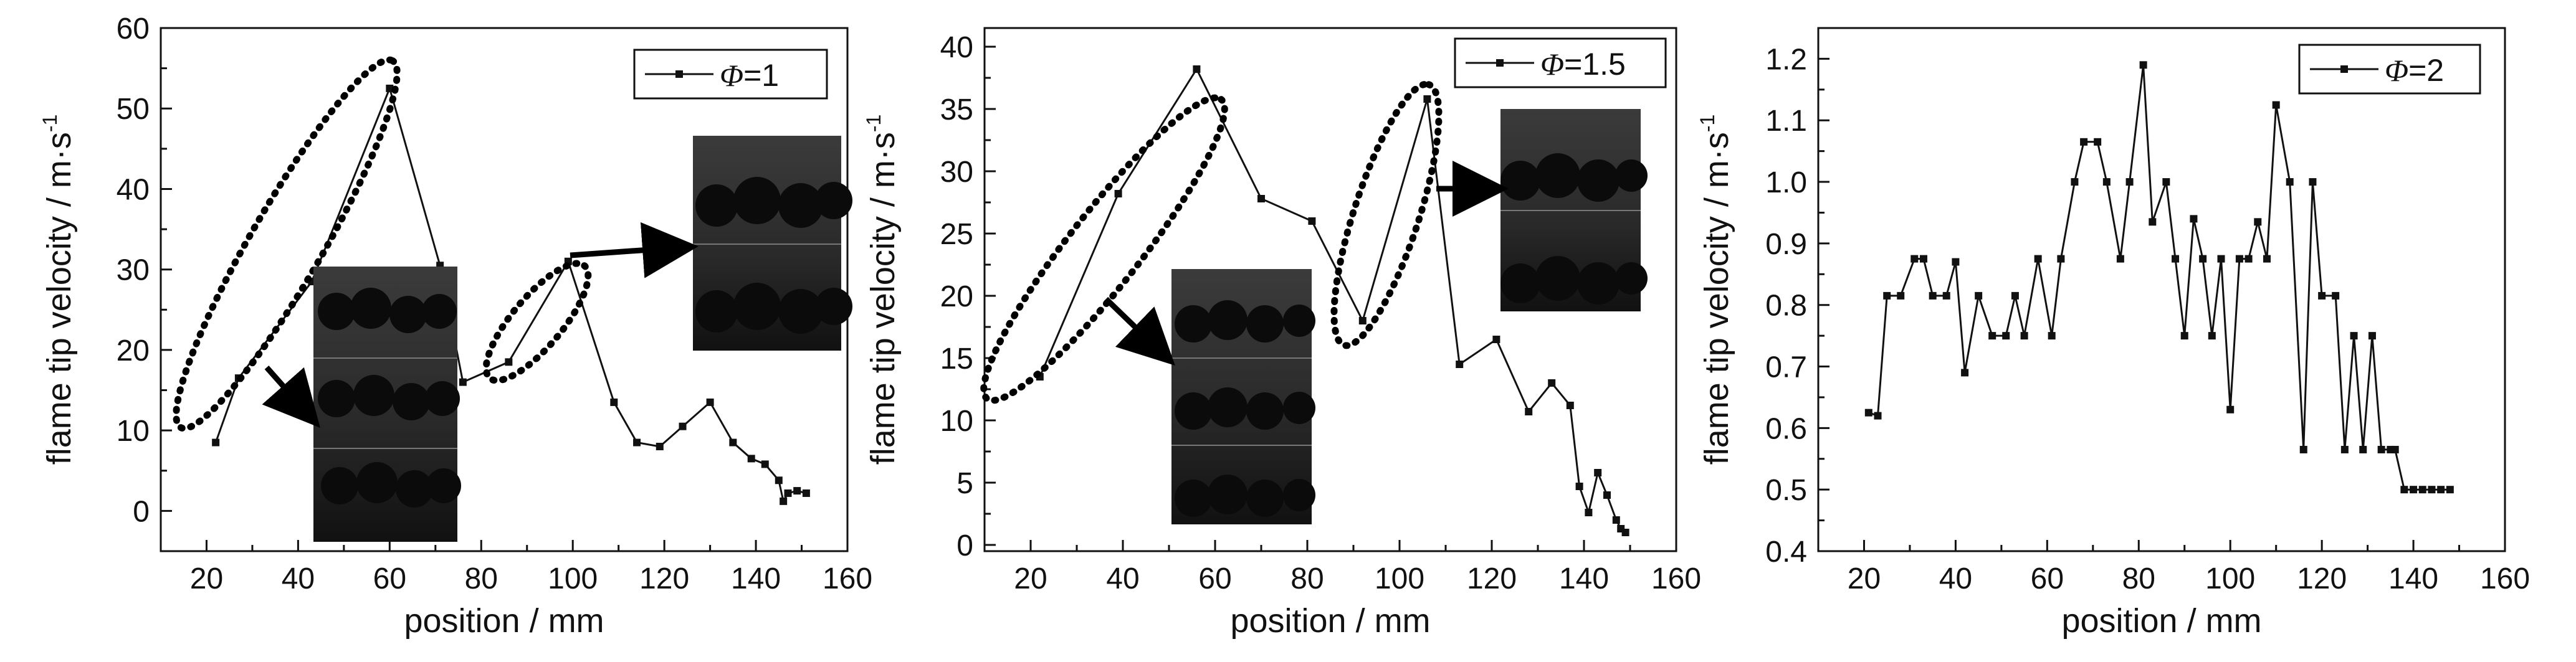  What do you see at coordinates (1786, 59) in the screenshot?
I see `y-tick-label: 1.2` at bounding box center [1786, 59].